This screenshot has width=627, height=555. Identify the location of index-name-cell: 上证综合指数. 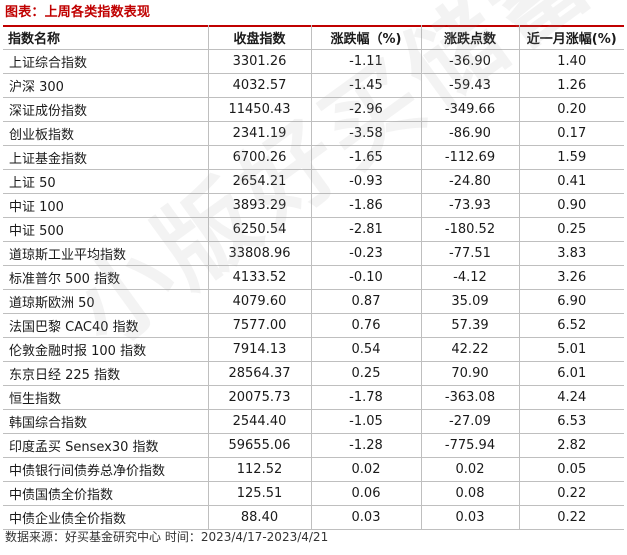
(106, 61).